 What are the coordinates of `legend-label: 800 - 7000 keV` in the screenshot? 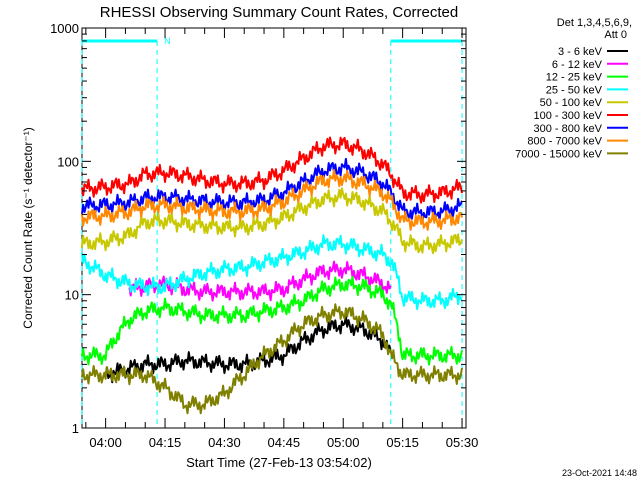 It's located at (564, 142).